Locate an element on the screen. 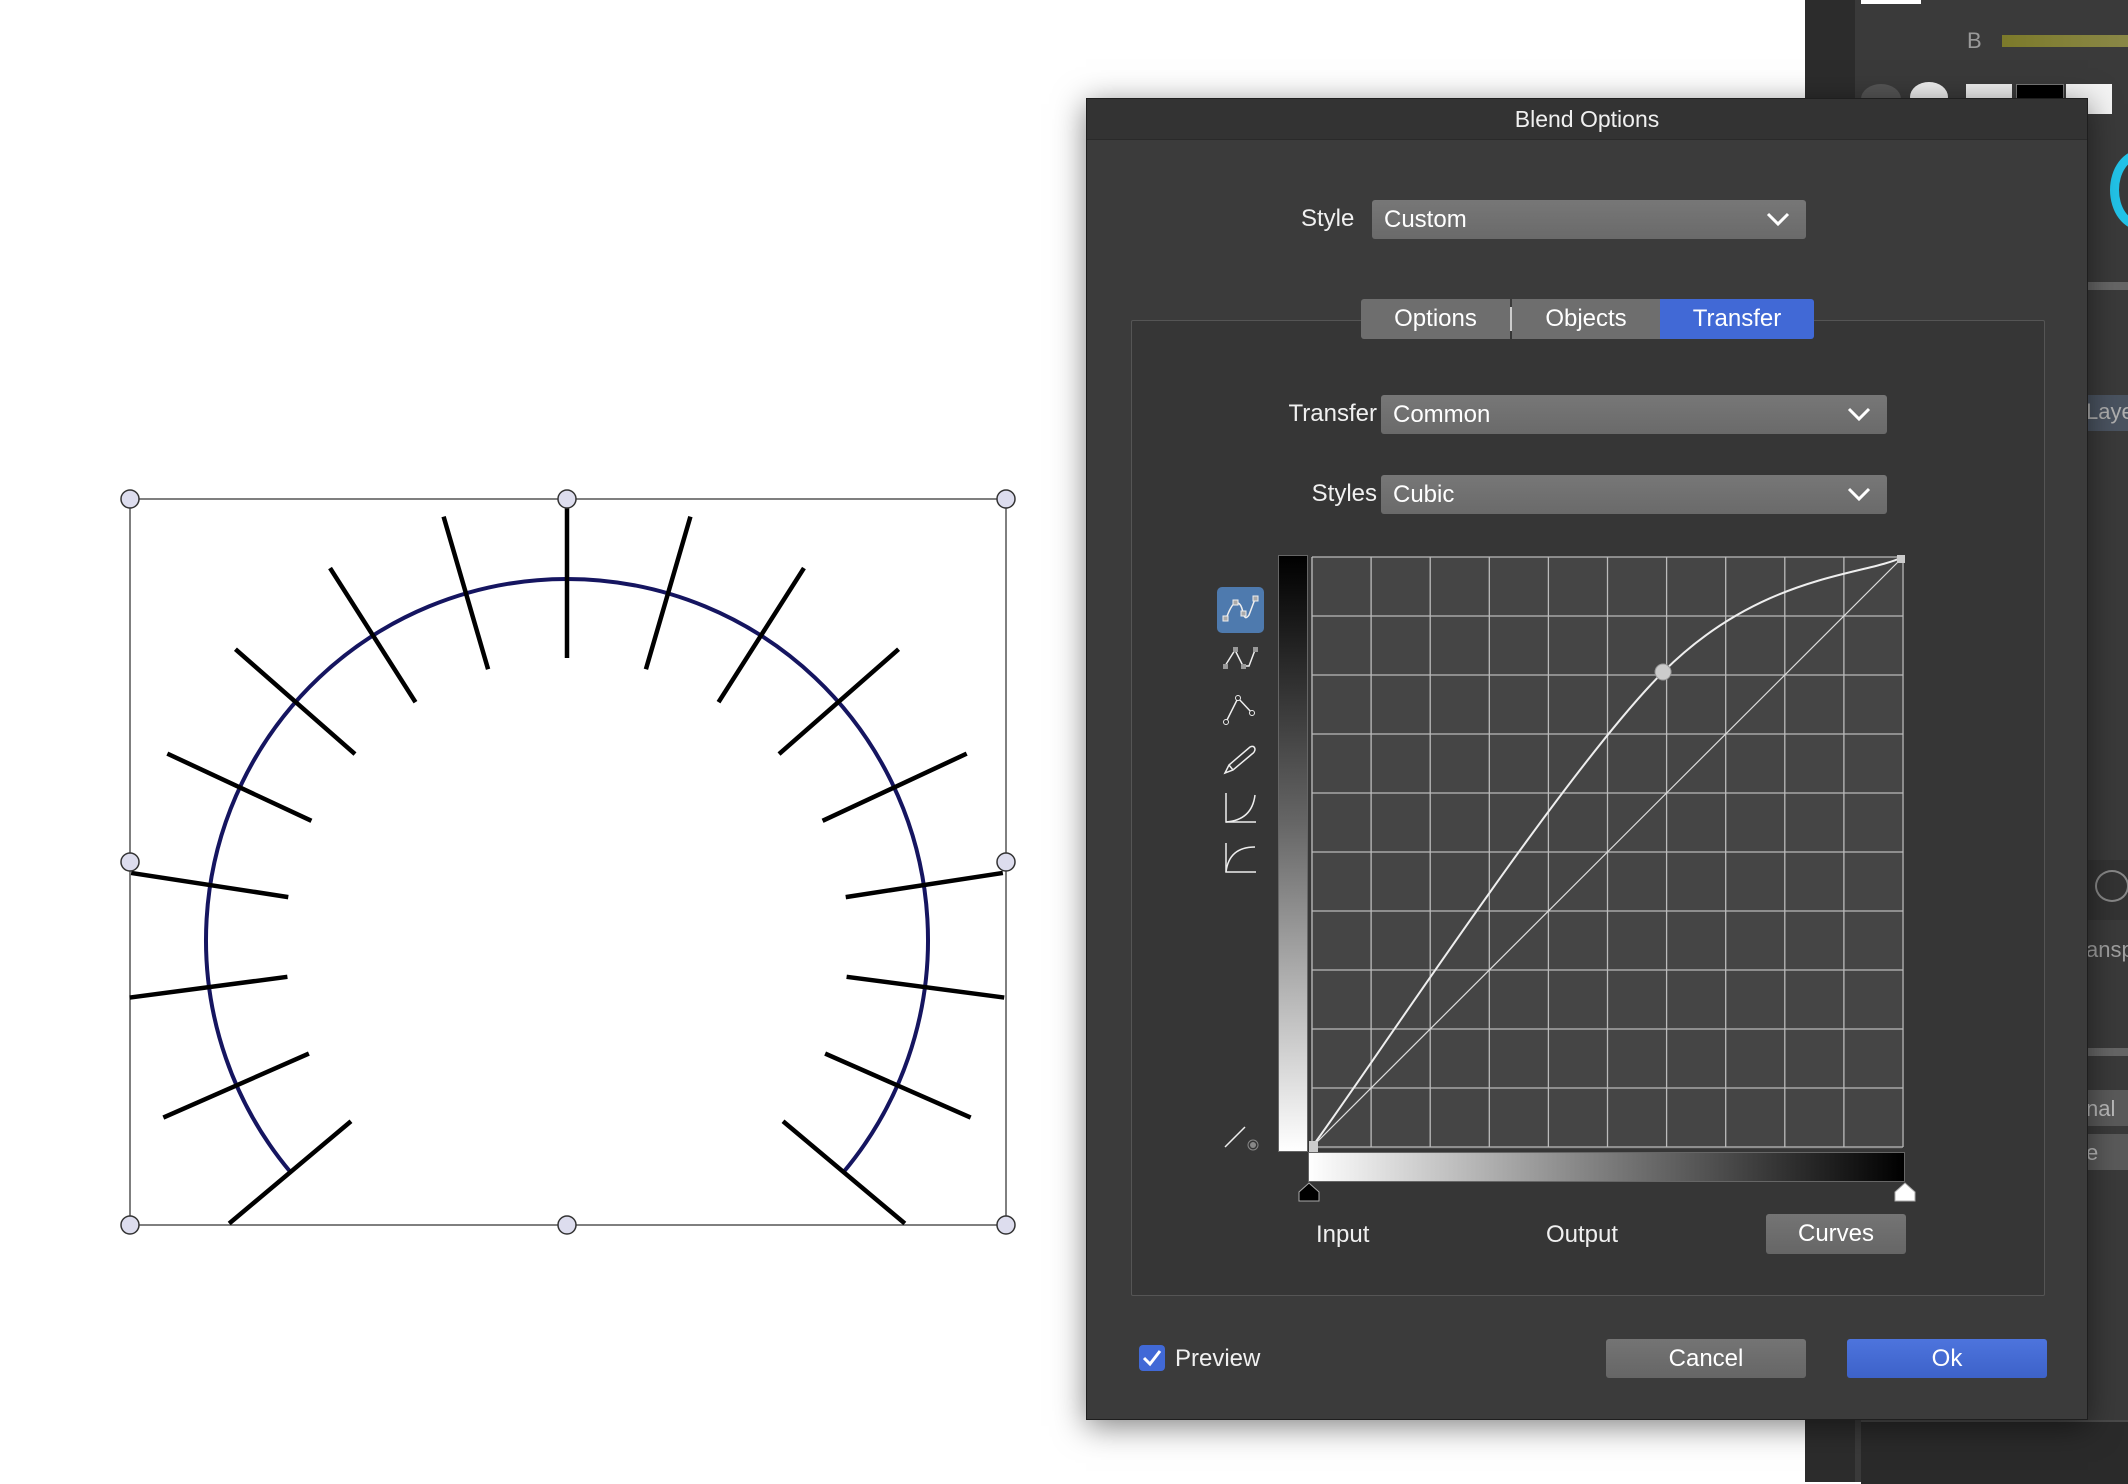 This screenshot has width=2128, height=1484. pencil-icon is located at coordinates (1239, 760).